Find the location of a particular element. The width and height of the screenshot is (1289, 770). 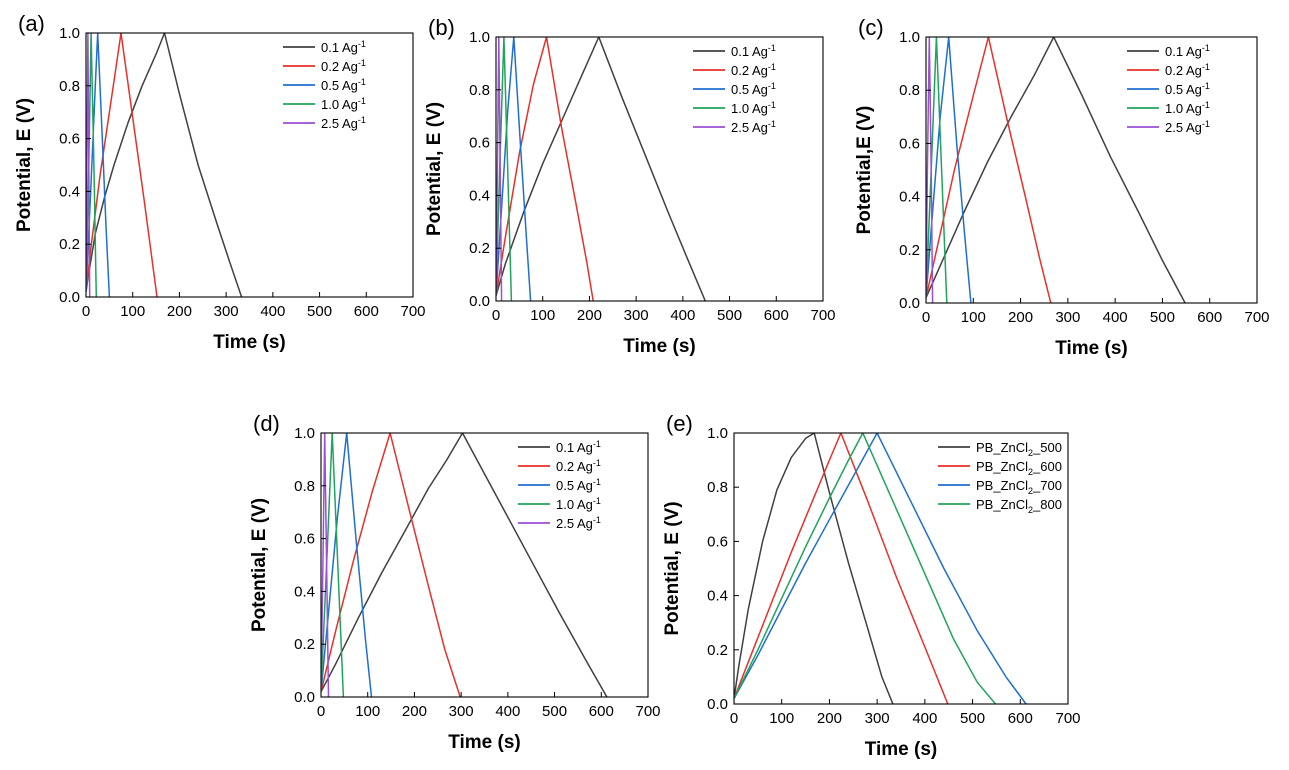

y-axis-label: Potential,E (V) is located at coordinates (864, 170).